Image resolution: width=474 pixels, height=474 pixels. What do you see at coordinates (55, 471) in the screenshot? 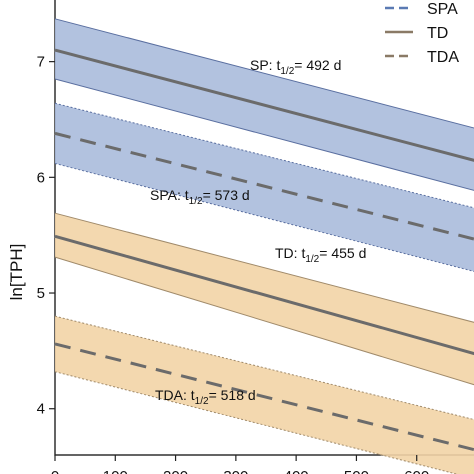
I see `x-tick-label: 0` at bounding box center [55, 471].